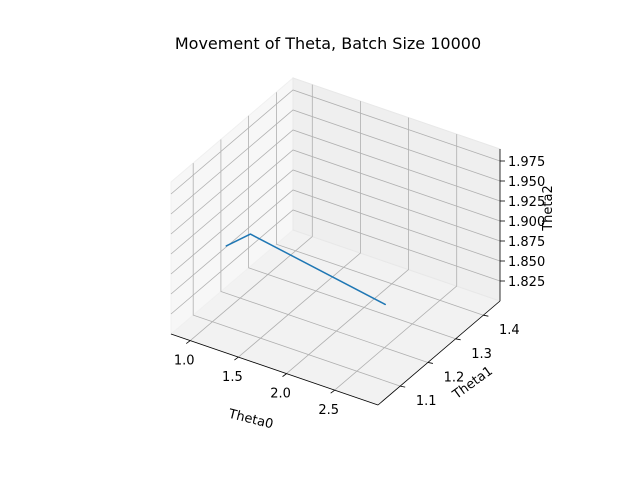  I want to click on series-line, so click(305, 269).